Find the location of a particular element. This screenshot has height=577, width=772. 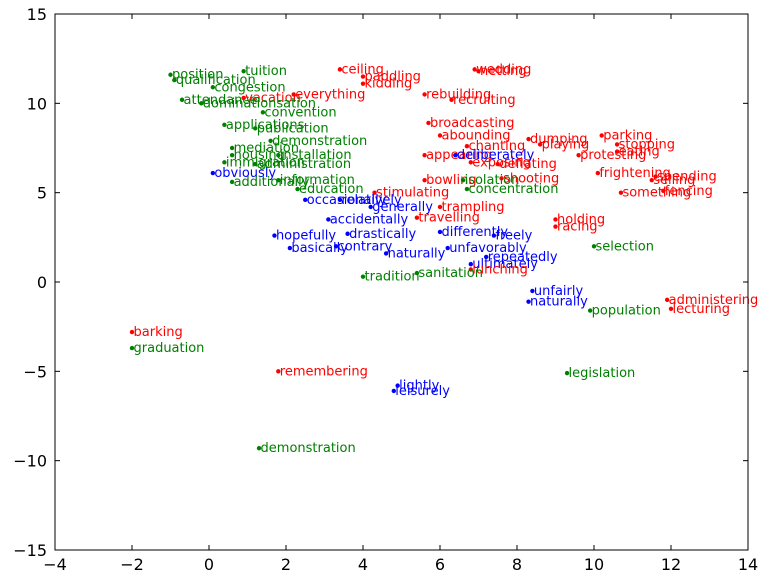

y-tick-label: −5 is located at coordinates (35, 371).